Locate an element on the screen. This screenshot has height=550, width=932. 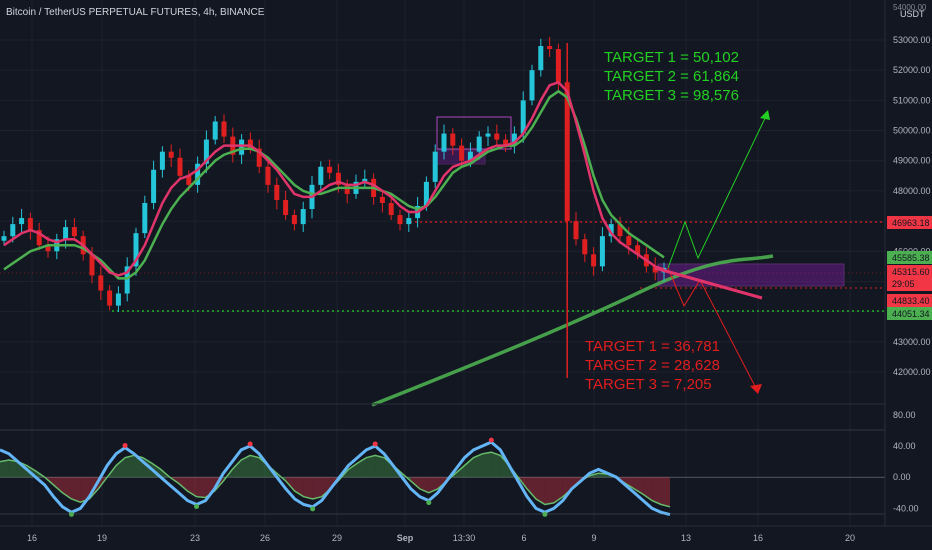
time-tick-label: 13 is located at coordinates (686, 538).